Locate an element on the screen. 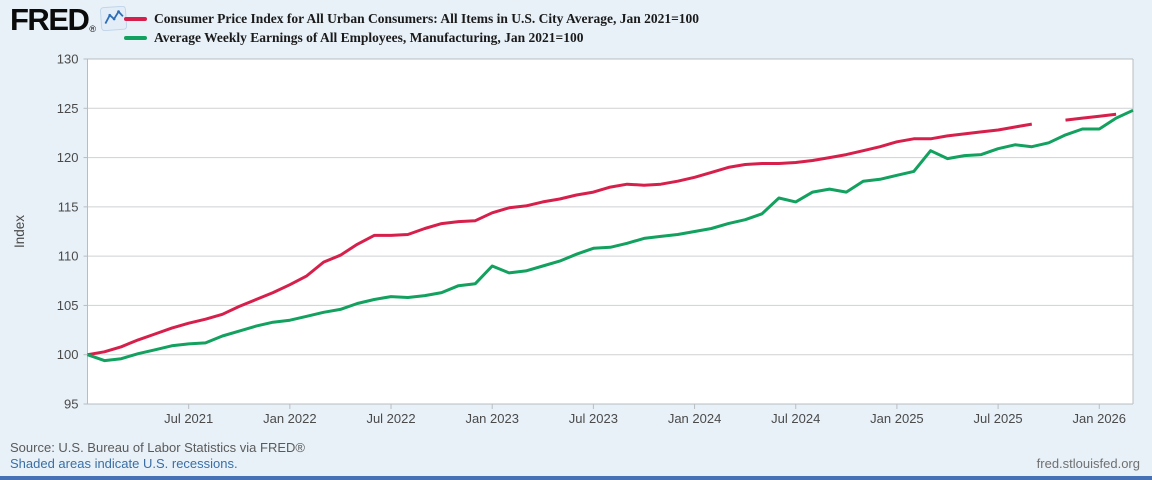 The width and height of the screenshot is (1152, 480). y-tick-label-95: 95 is located at coordinates (71, 404).